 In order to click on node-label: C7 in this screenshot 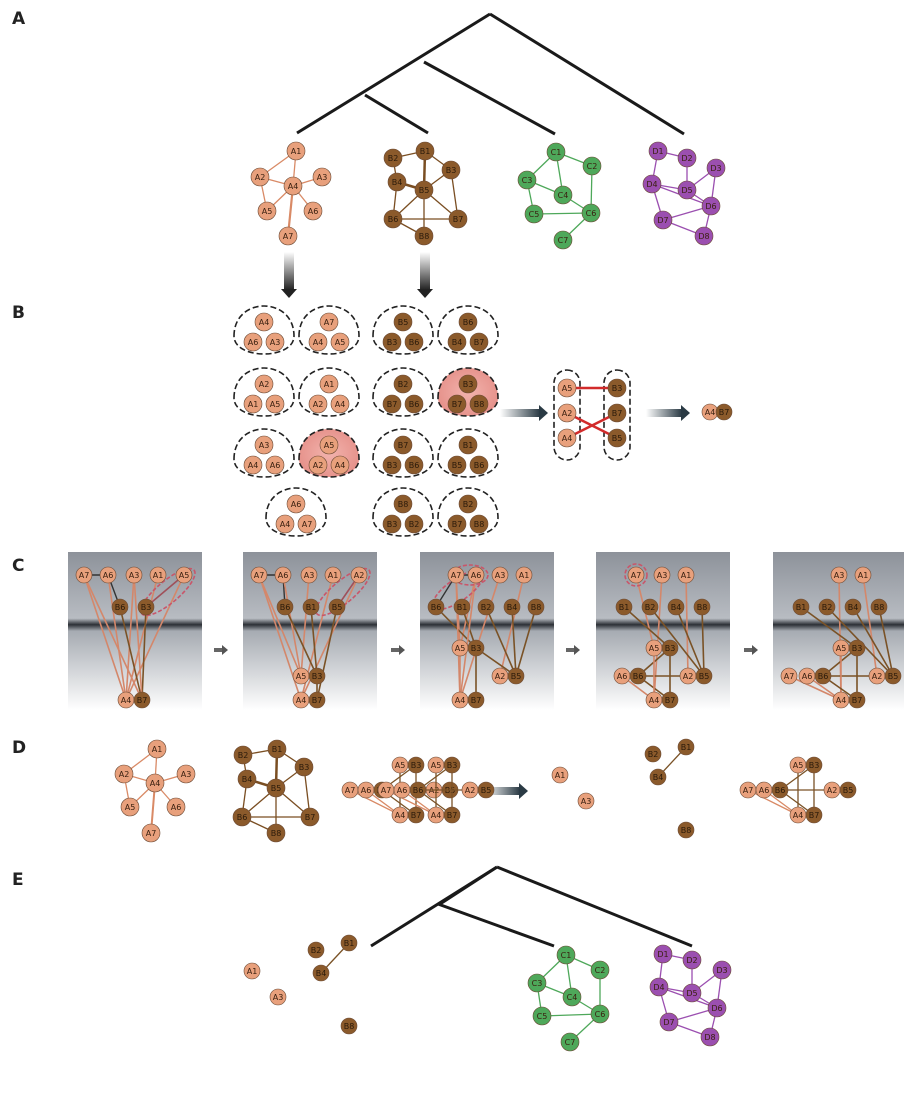, I will do `click(570, 1042)`.